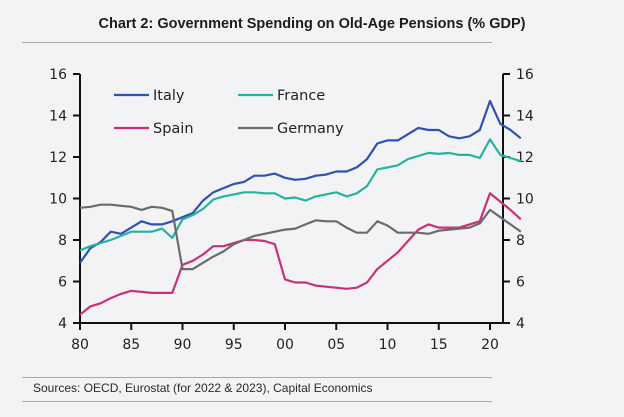 The width and height of the screenshot is (624, 417). Describe the element at coordinates (257, 42) in the screenshot. I see `title-divider` at that location.